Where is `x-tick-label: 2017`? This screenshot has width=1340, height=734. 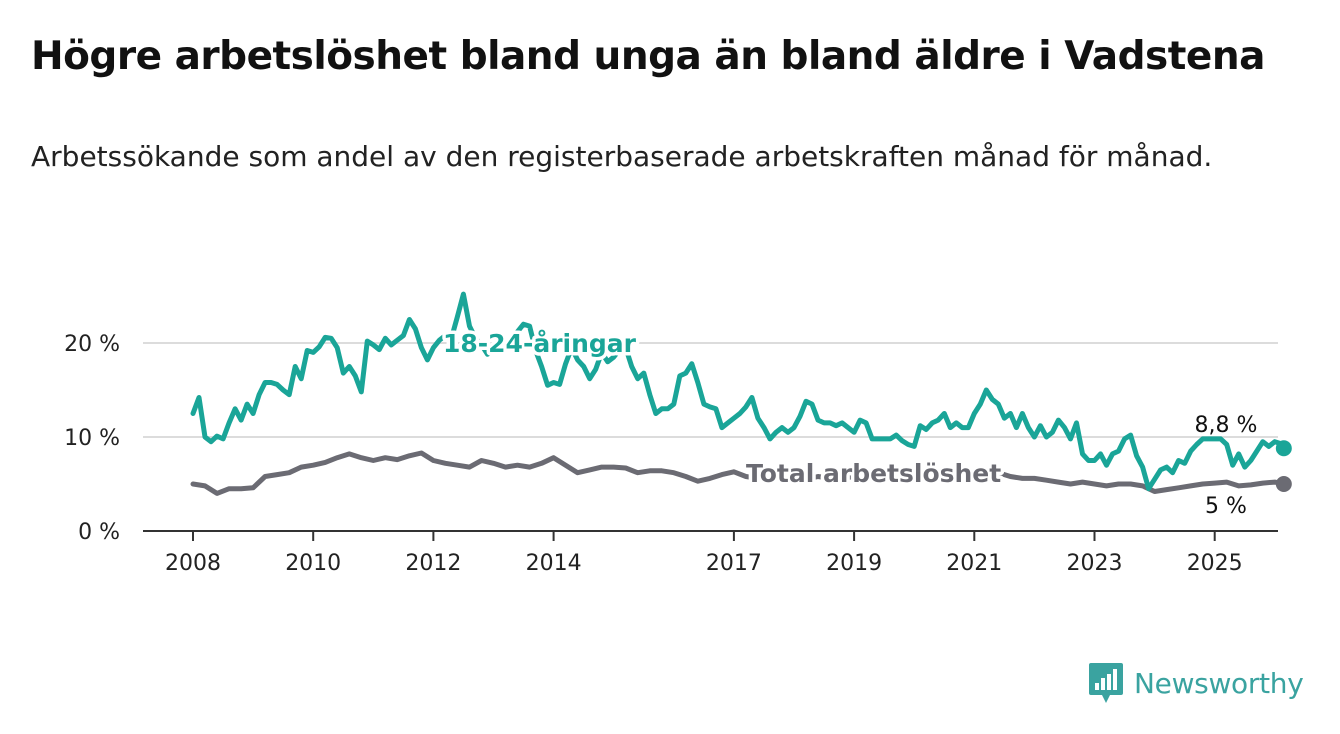
x-tick-label: 2017 is located at coordinates (734, 563).